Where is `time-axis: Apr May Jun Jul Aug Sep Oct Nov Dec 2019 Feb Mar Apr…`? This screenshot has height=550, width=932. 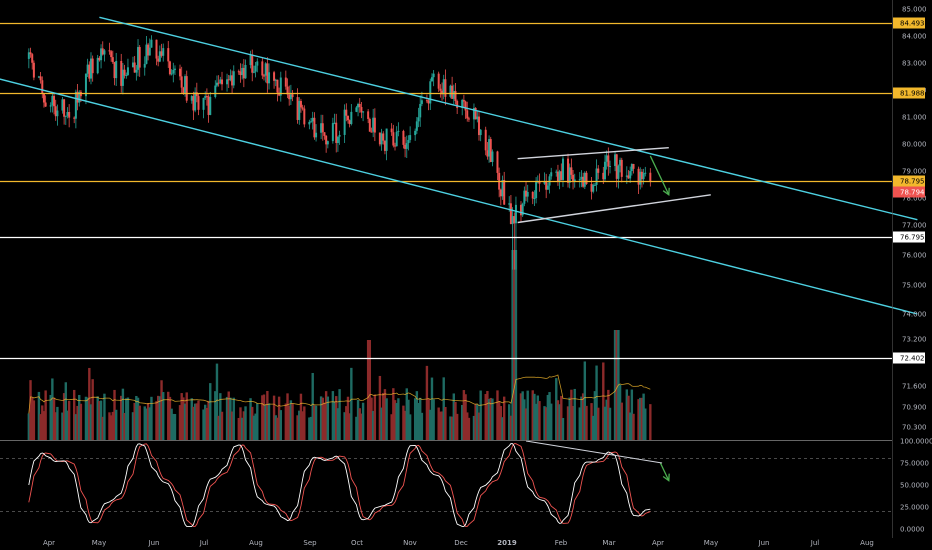
time-axis: Apr May Jun Jul Aug Sep Oct Nov Dec 2019 Feb Mar Apr… is located at coordinates (458, 543).